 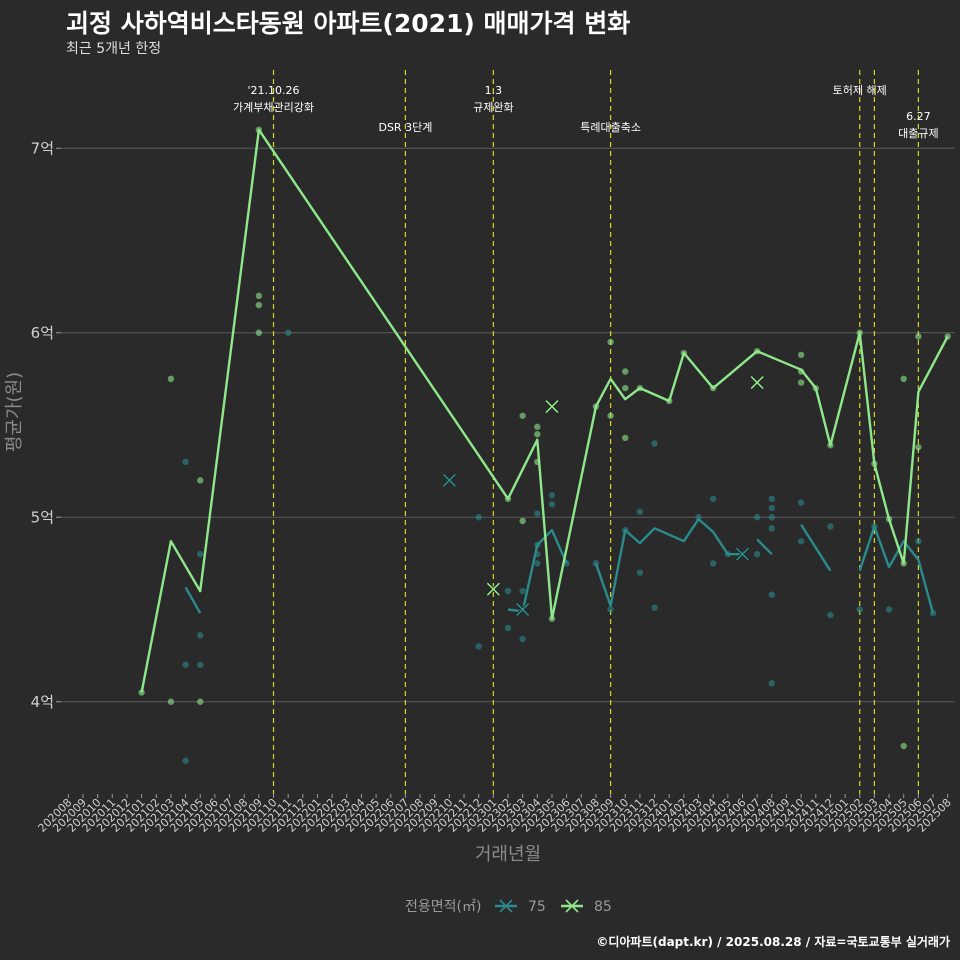 I want to click on legend-label: 75, so click(x=537, y=907).